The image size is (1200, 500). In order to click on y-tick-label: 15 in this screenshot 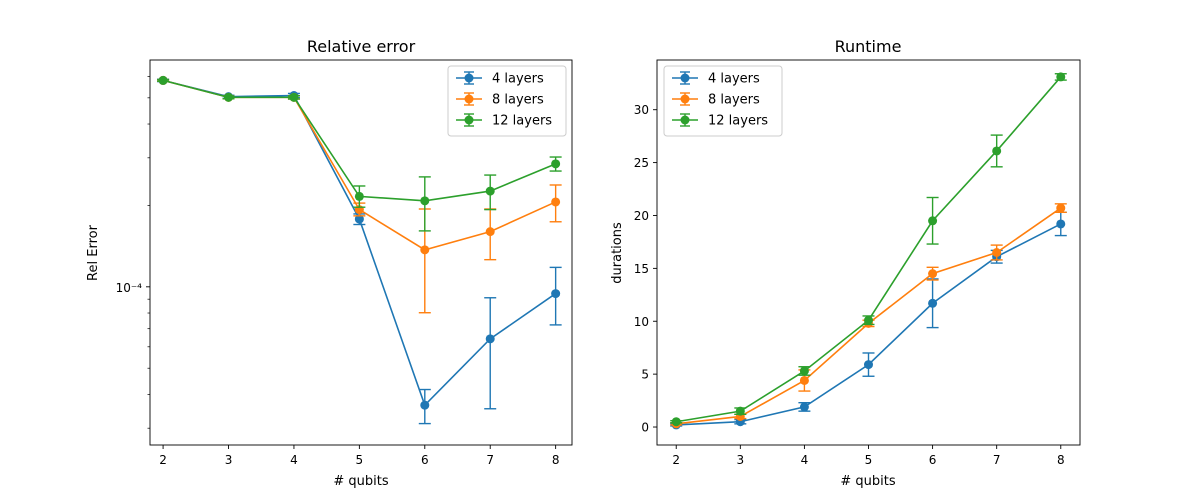, I will do `click(641, 269)`.